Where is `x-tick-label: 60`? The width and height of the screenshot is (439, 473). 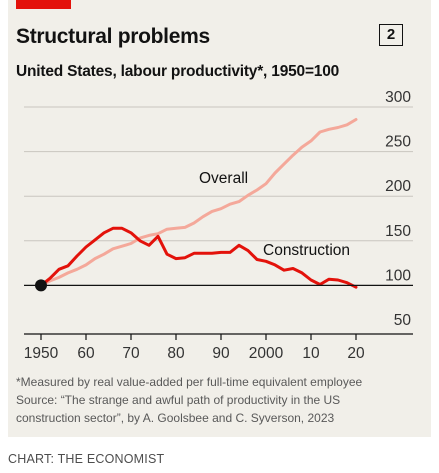 x-tick-label: 60 is located at coordinates (86, 353).